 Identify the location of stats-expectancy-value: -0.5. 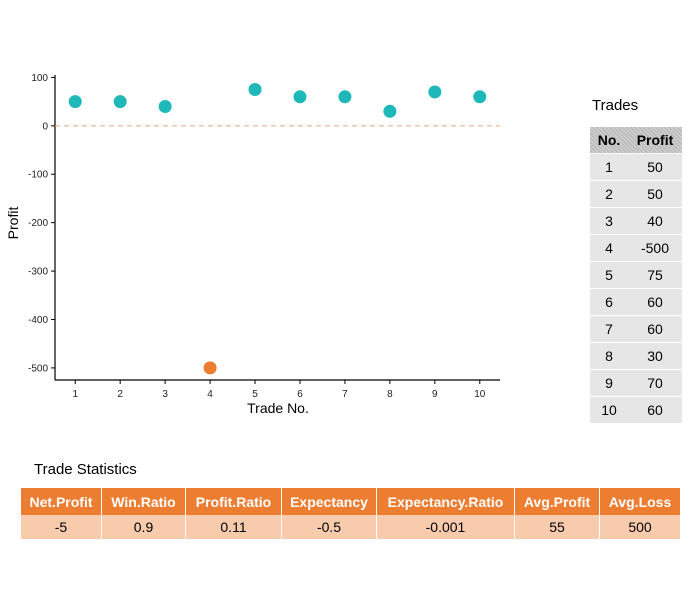
(329, 527).